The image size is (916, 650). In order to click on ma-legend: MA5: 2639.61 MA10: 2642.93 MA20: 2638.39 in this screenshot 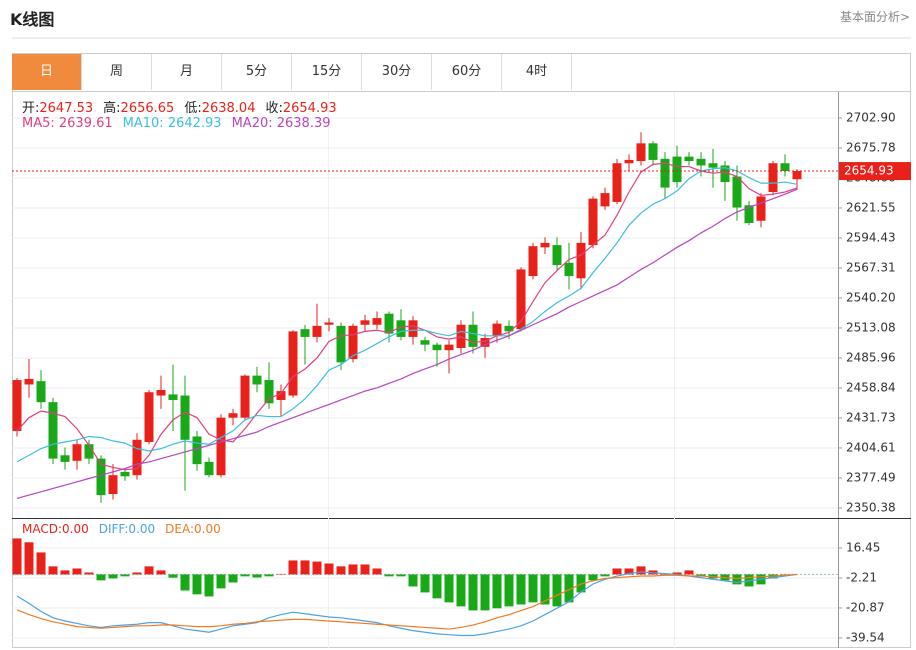, I will do `click(181, 123)`.